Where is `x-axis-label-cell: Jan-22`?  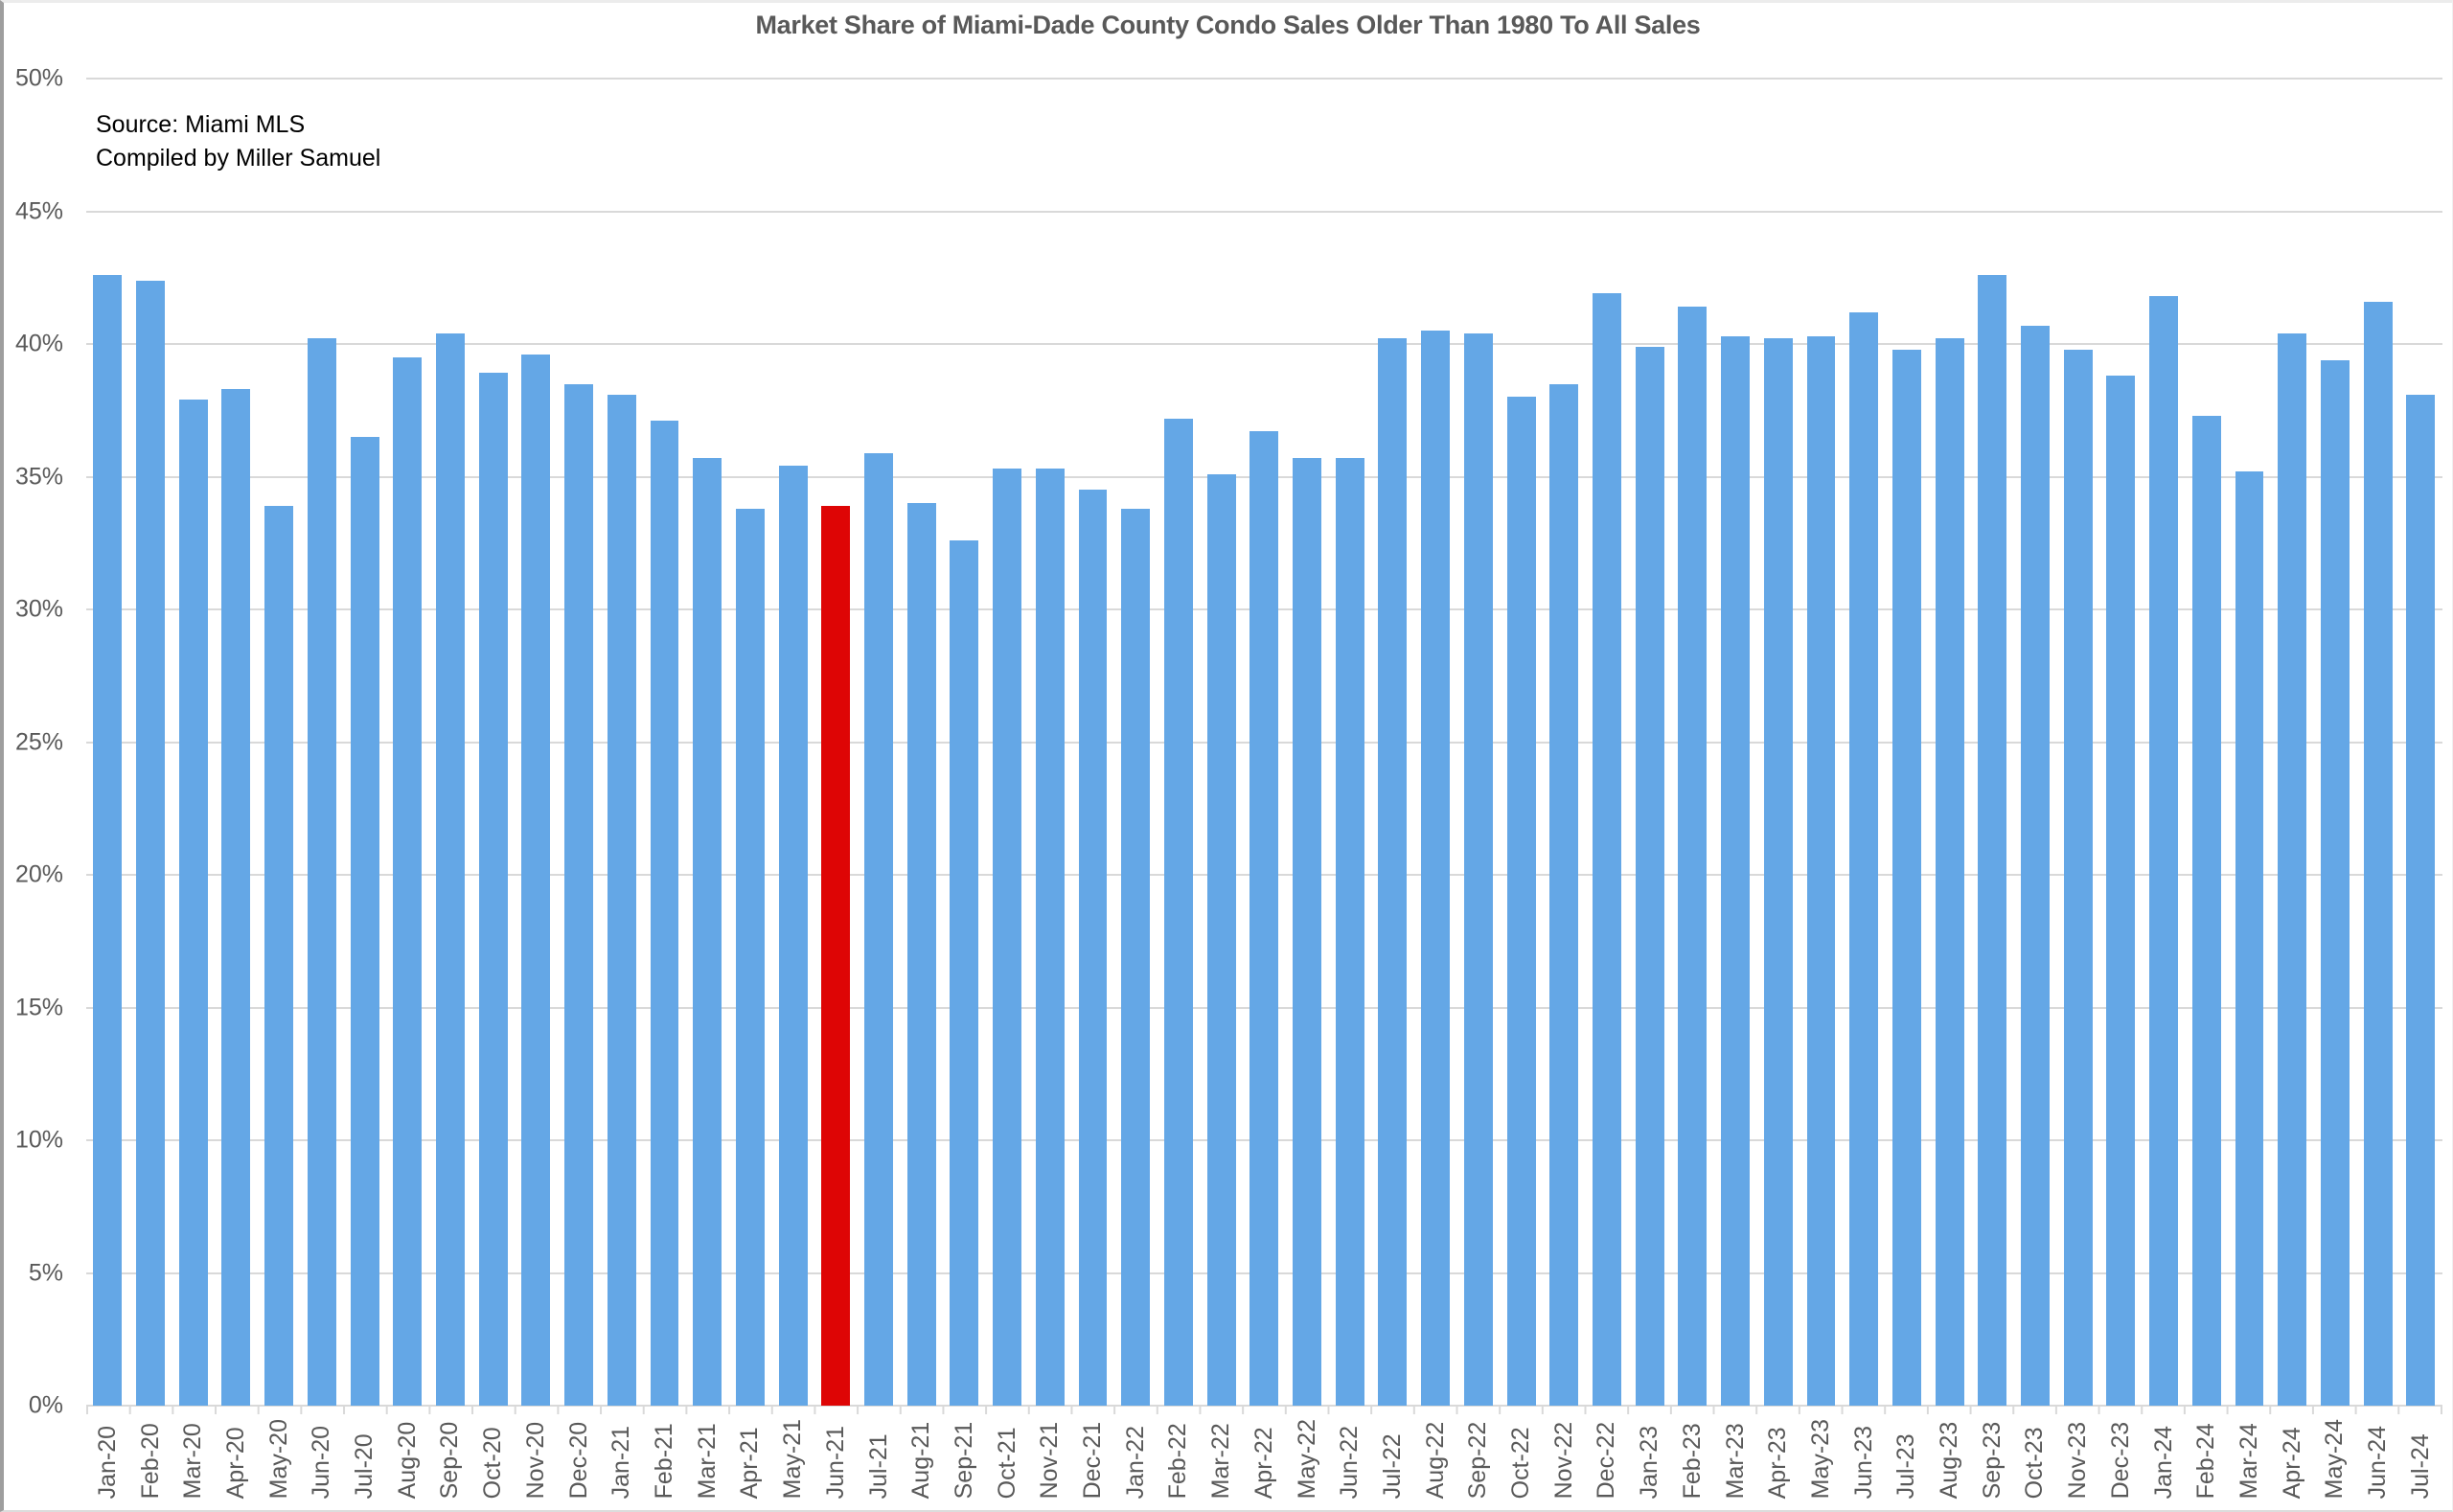 x-axis-label-cell: Jan-22 is located at coordinates (1136, 1459).